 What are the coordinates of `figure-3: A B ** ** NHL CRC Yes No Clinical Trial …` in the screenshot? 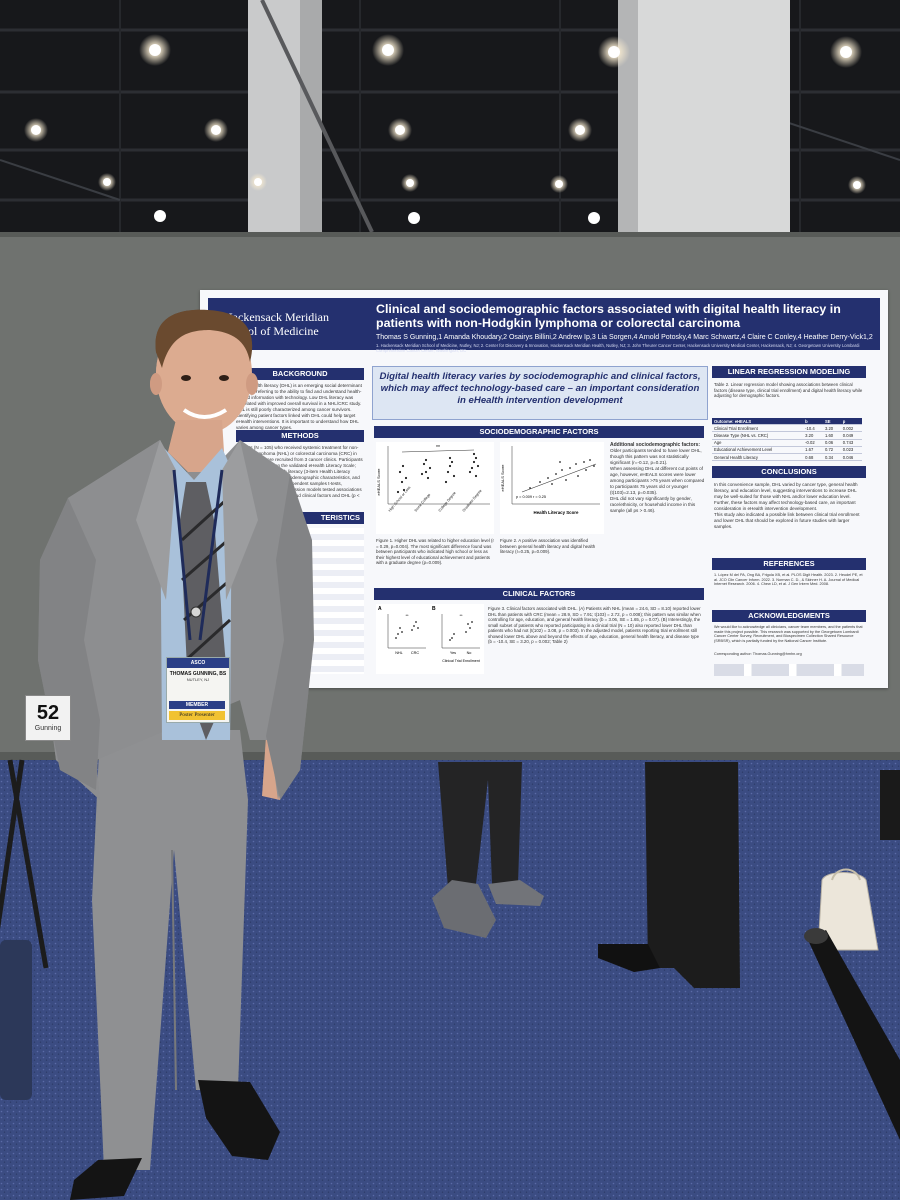 It's located at (430, 639).